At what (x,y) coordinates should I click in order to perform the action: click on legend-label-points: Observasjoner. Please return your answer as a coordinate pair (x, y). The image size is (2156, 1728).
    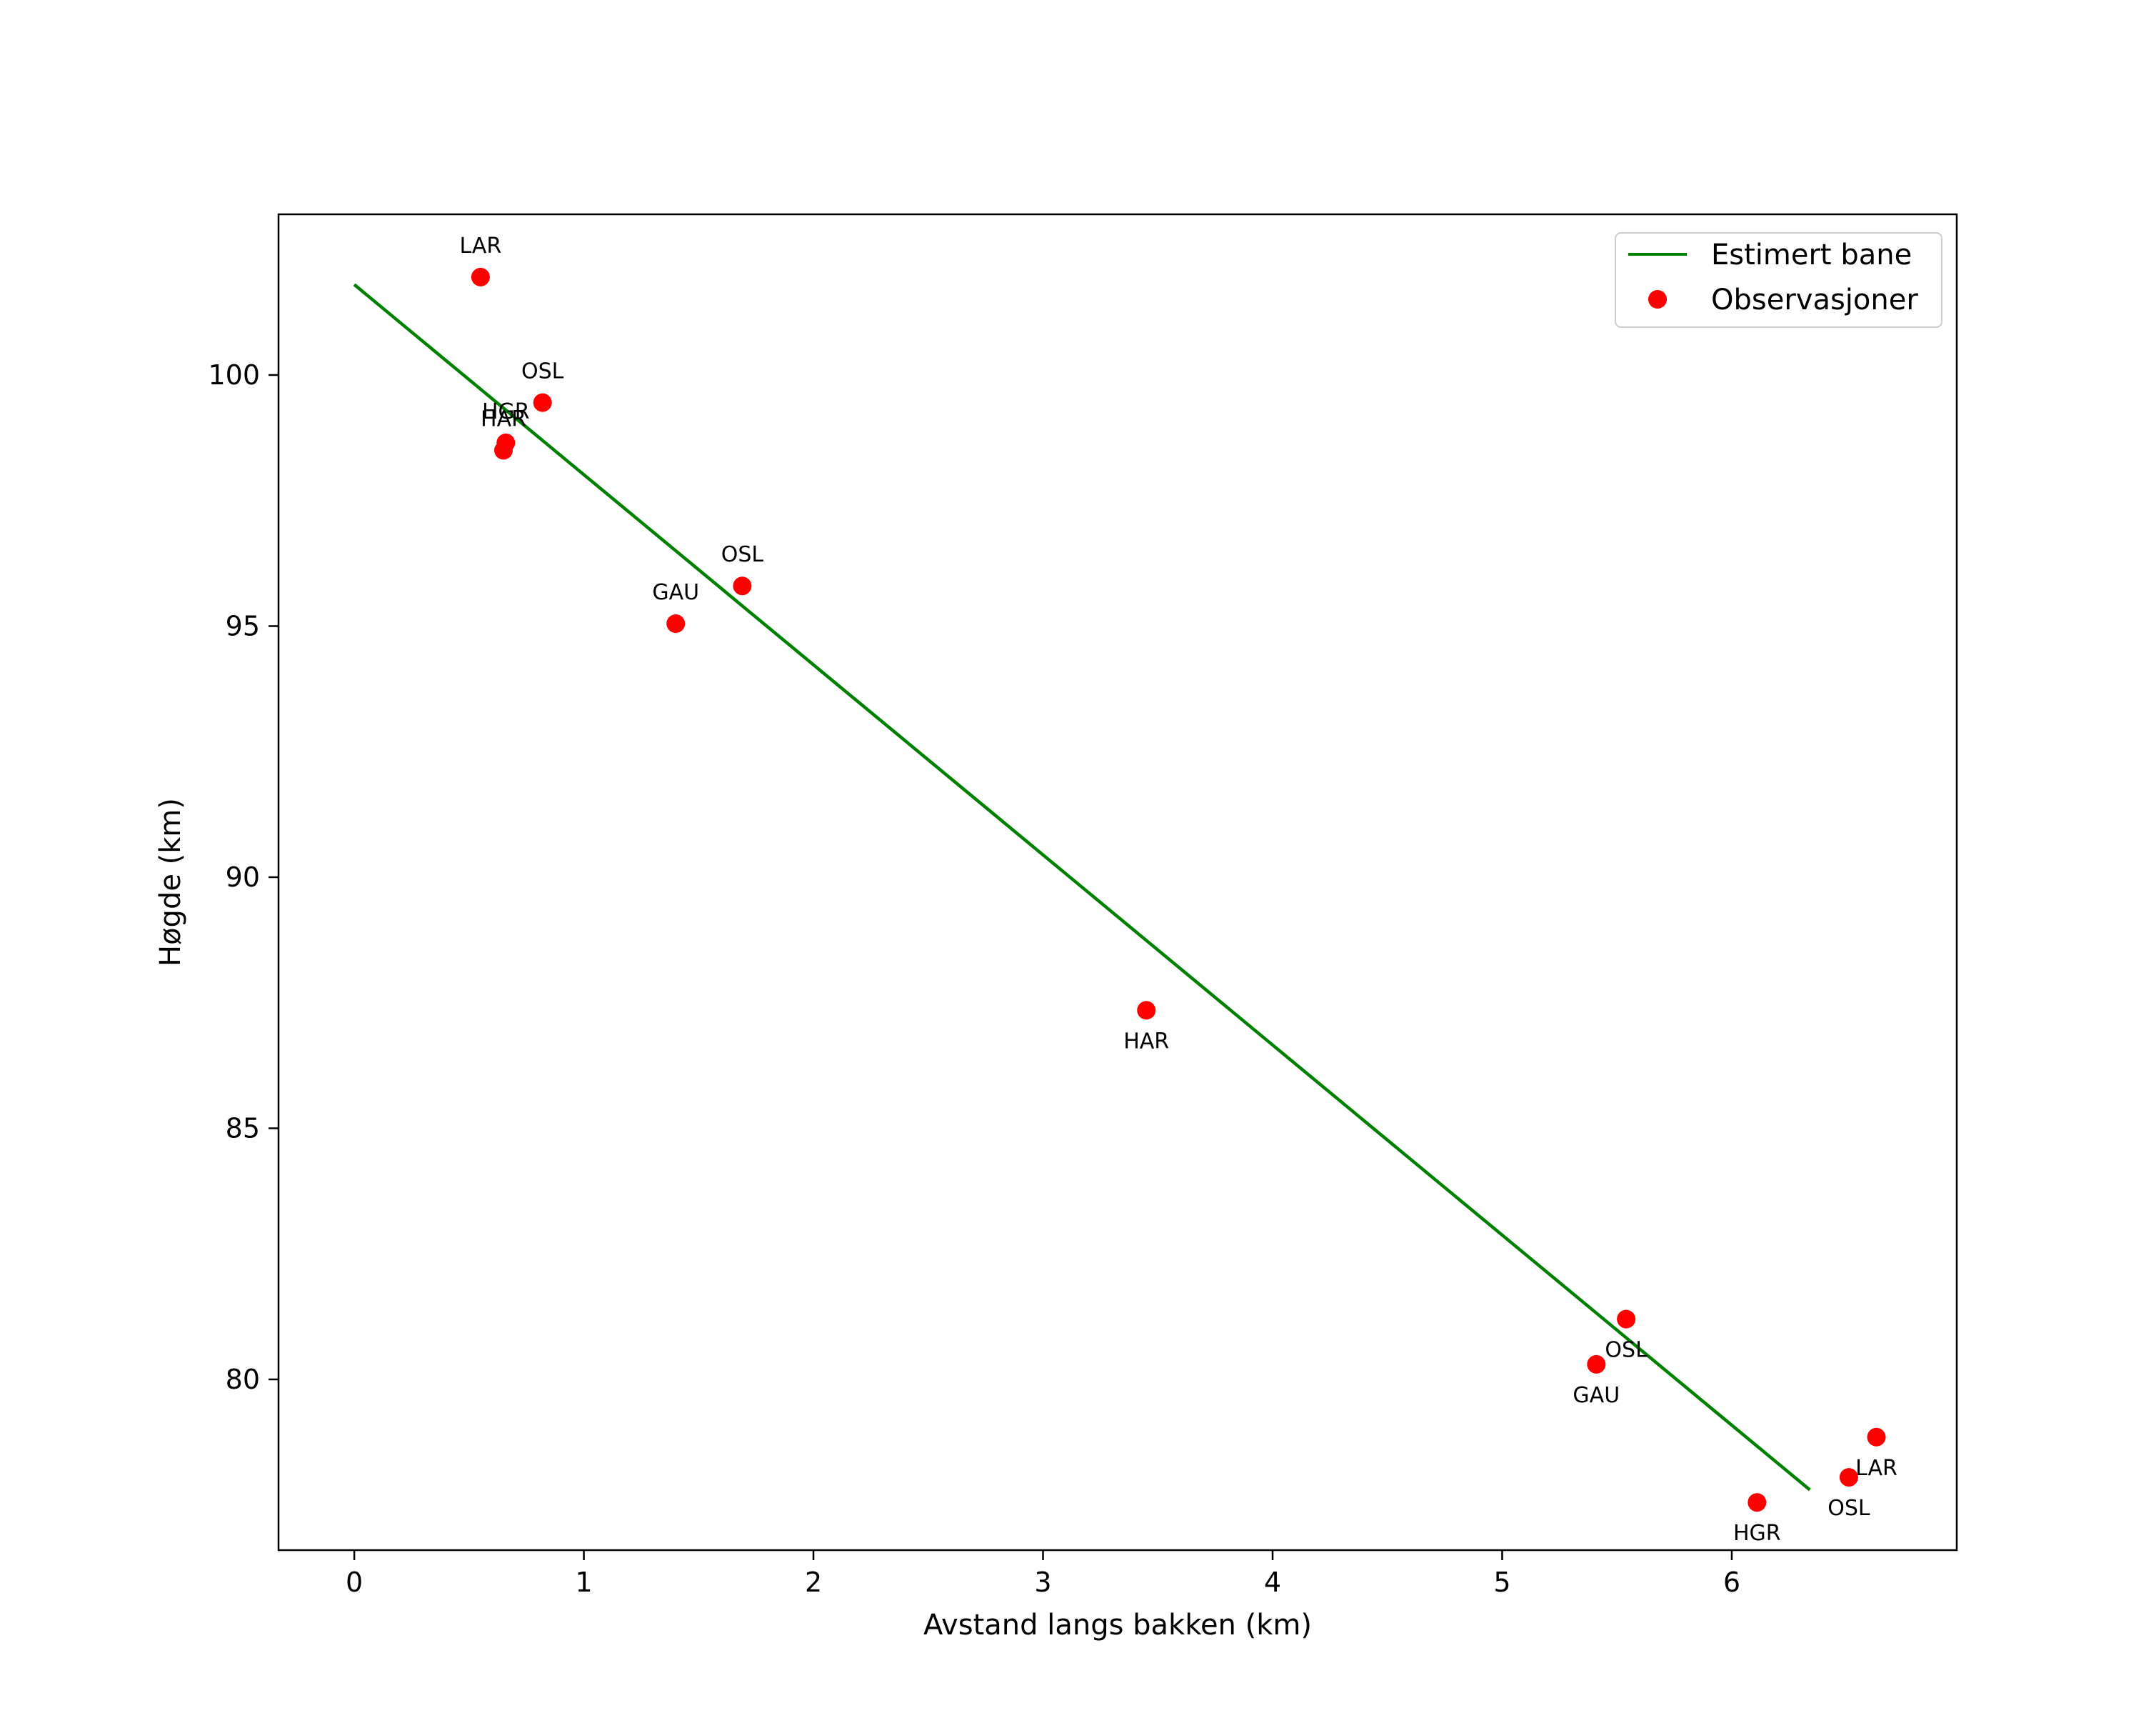
    Looking at the image, I should click on (1814, 300).